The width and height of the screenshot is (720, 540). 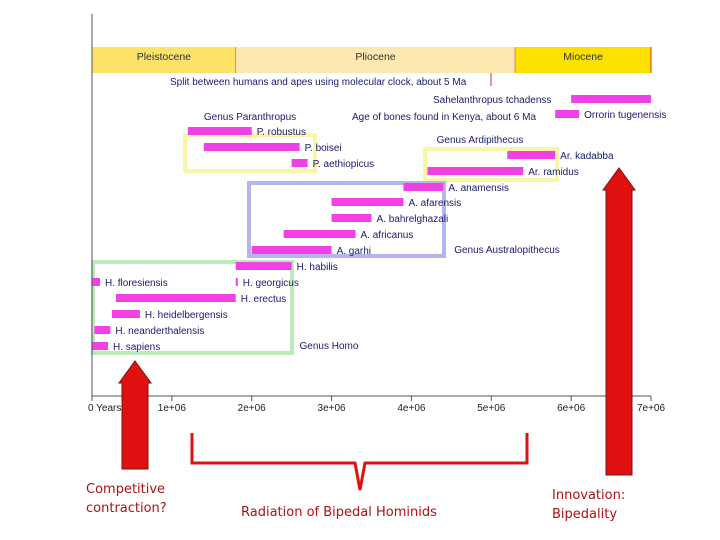 What do you see at coordinates (588, 505) in the screenshot?
I see `caption-innovation: Innovation: Bipedality` at bounding box center [588, 505].